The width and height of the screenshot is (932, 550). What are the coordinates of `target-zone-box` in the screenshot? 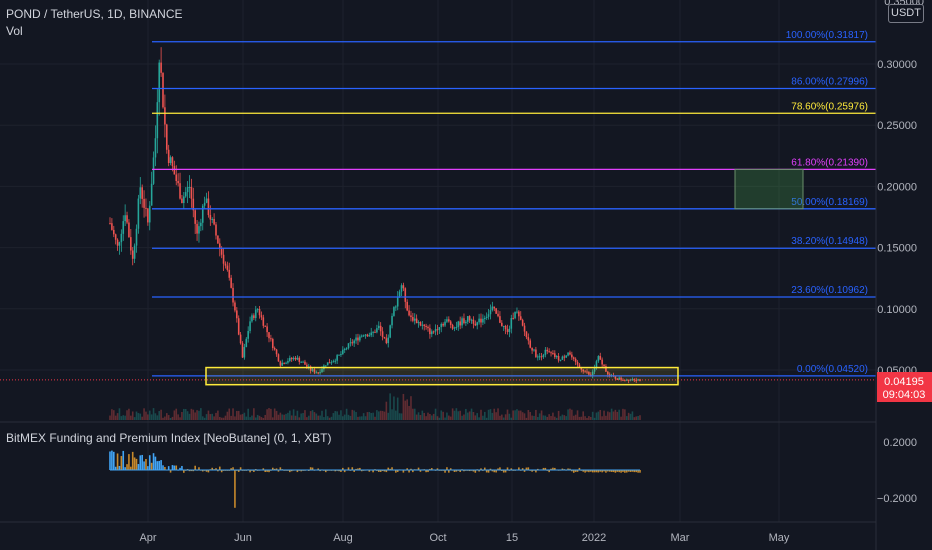 It's located at (769, 189).